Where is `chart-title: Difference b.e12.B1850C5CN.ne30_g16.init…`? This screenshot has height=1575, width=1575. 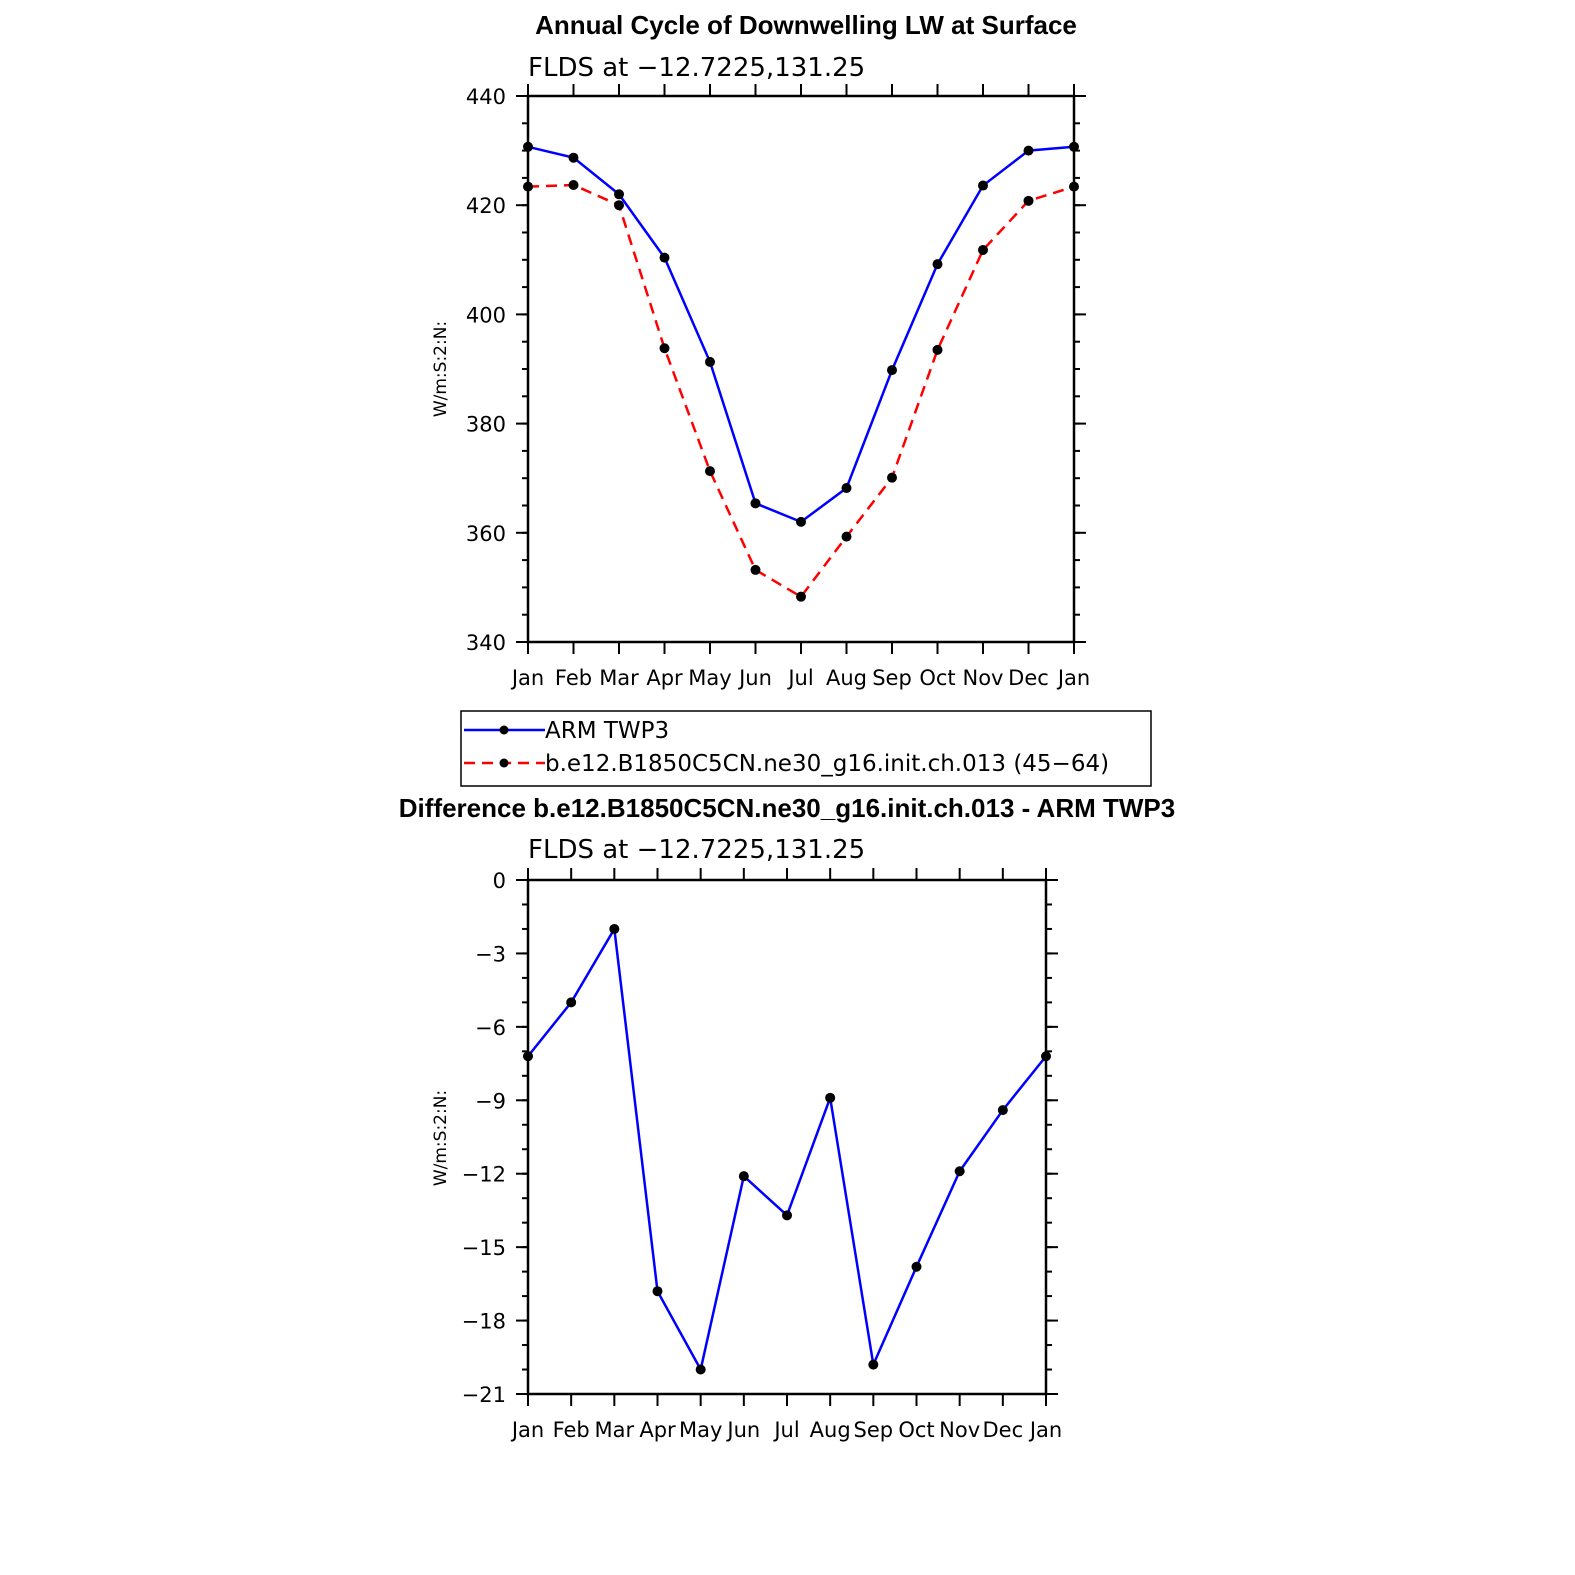 chart-title: Difference b.e12.B1850C5CN.ne30_g16.init… is located at coordinates (787, 808).